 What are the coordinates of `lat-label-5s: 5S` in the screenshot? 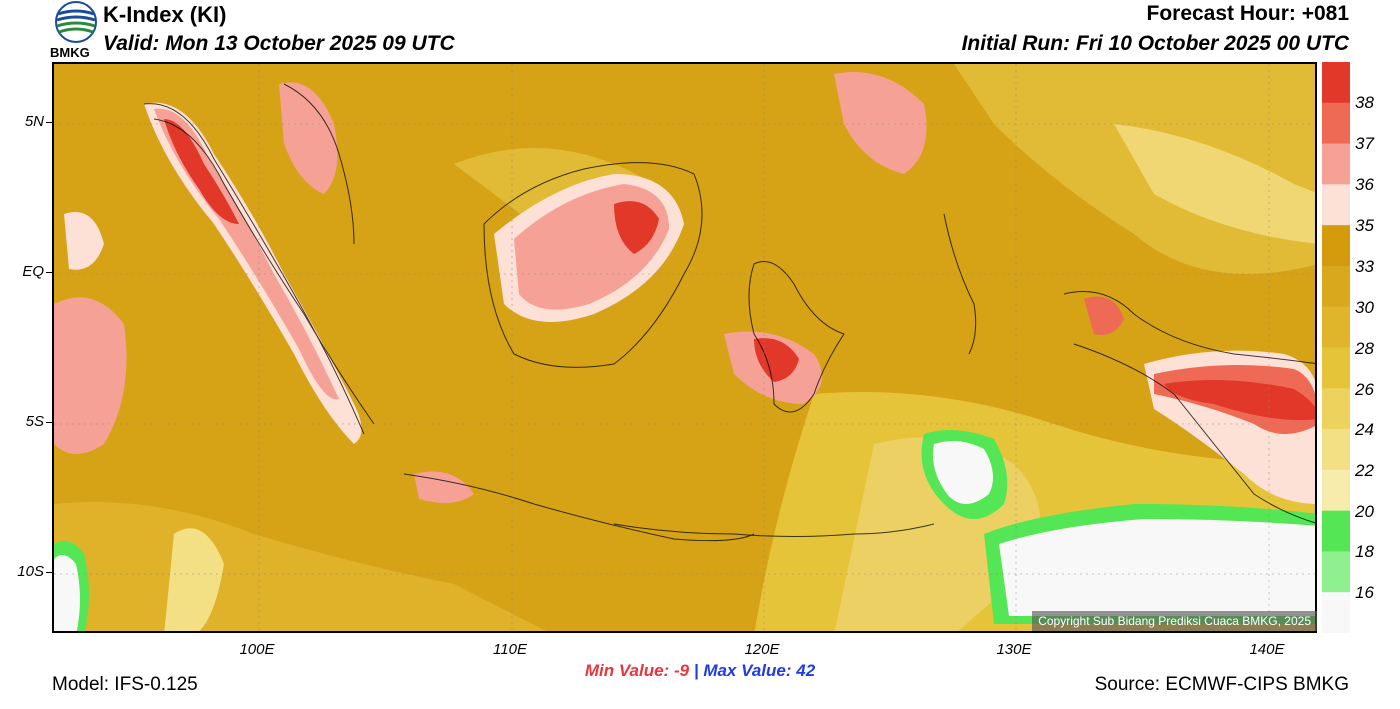 It's located at (34, 421).